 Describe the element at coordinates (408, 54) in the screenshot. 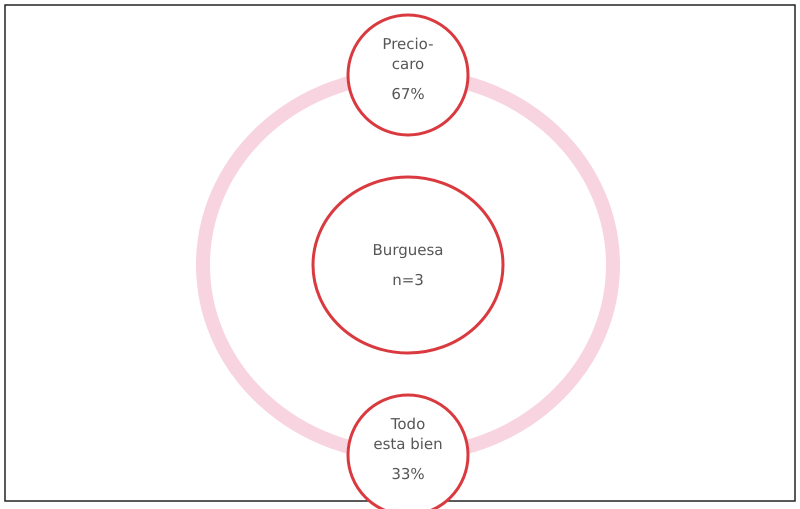

I see `category-label: Precio-caro` at that location.